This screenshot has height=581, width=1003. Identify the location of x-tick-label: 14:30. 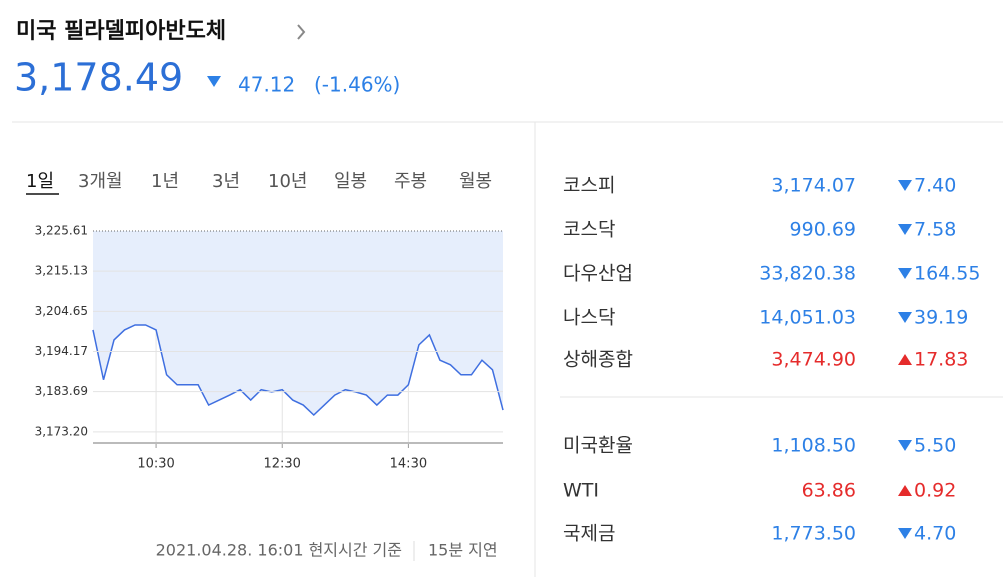
(408, 464).